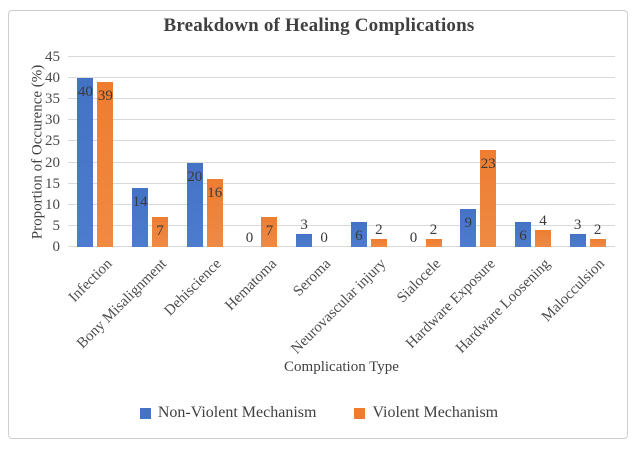 This screenshot has height=449, width=638. I want to click on data-label-nonviolent-1: 14, so click(140, 201).